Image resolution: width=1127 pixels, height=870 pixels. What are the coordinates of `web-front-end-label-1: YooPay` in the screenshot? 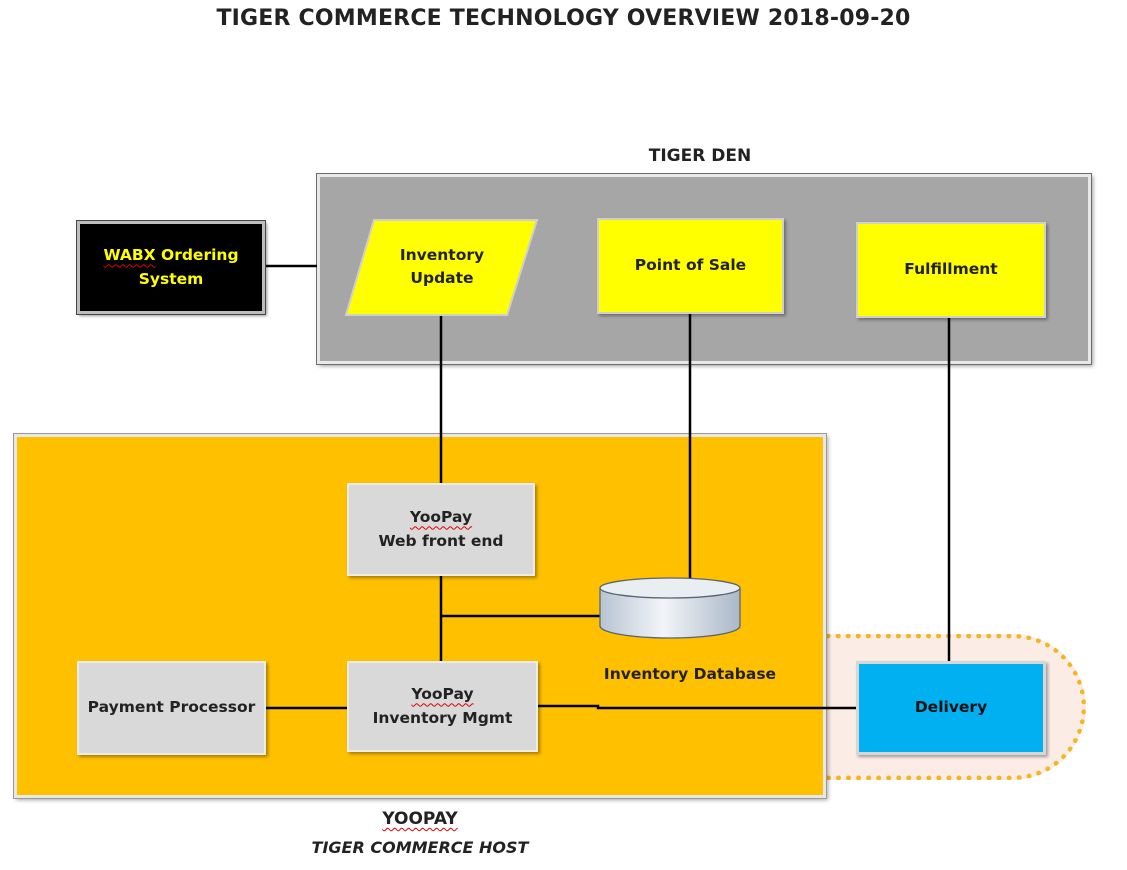 It's located at (441, 517).